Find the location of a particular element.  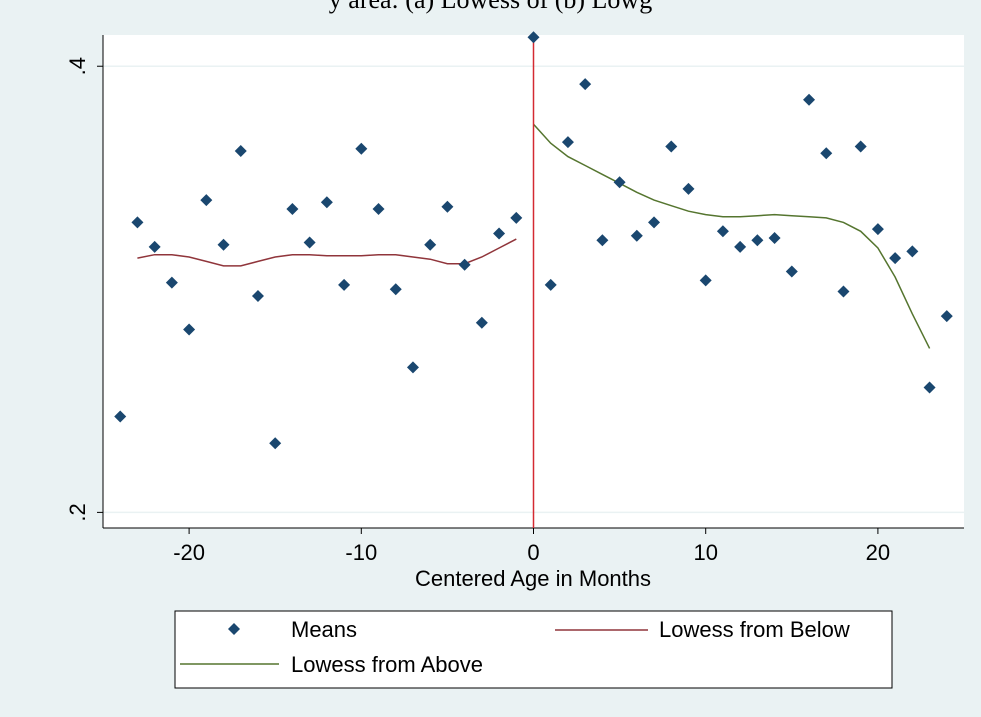

legend-label: Lowess from Above is located at coordinates (387, 664).